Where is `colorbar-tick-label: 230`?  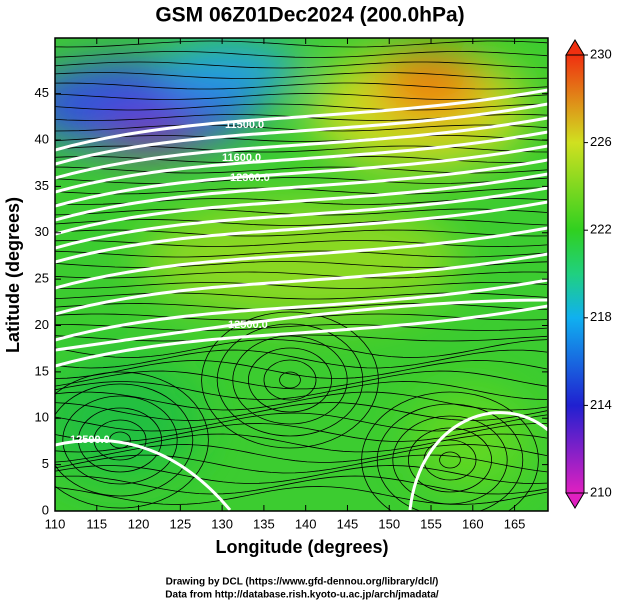 colorbar-tick-label: 230 is located at coordinates (601, 53).